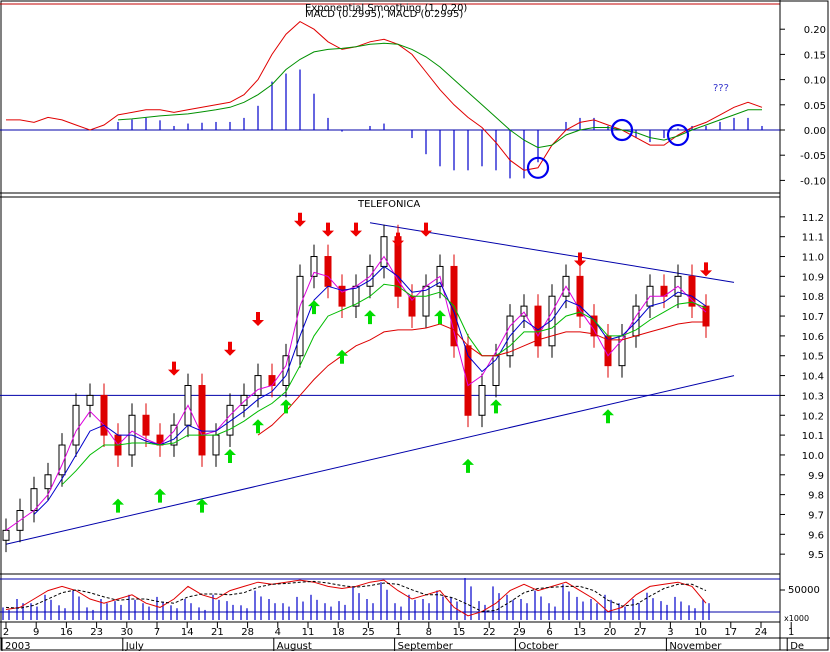  I want to click on price-ytick-label: 10.1, so click(813, 436).